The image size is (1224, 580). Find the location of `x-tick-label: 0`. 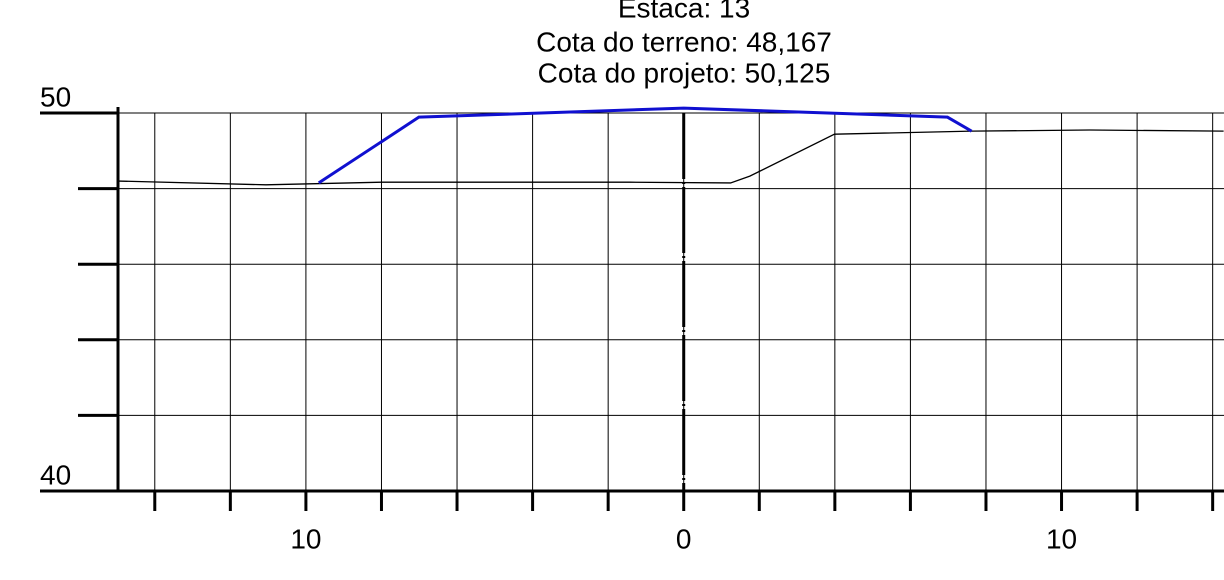

x-tick-label: 0 is located at coordinates (684, 538).